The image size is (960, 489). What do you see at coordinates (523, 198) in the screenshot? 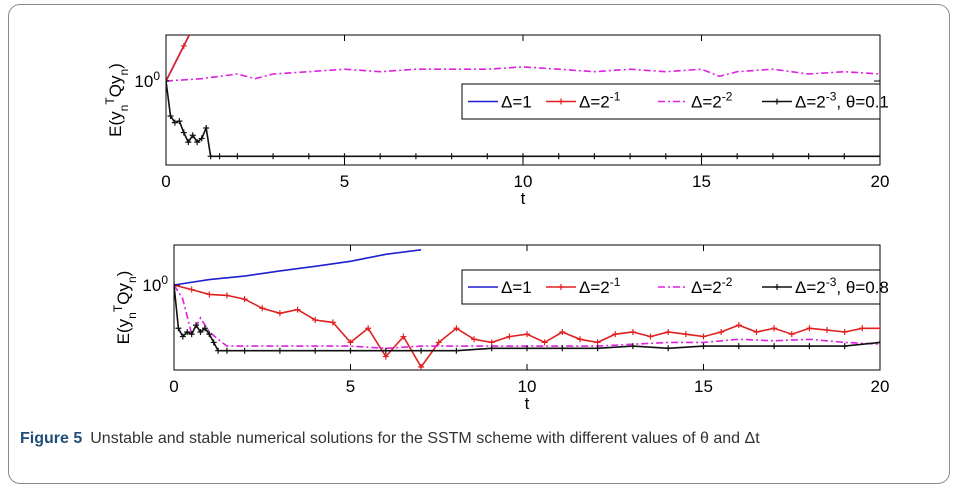
I see `x-axis-label: t` at bounding box center [523, 198].